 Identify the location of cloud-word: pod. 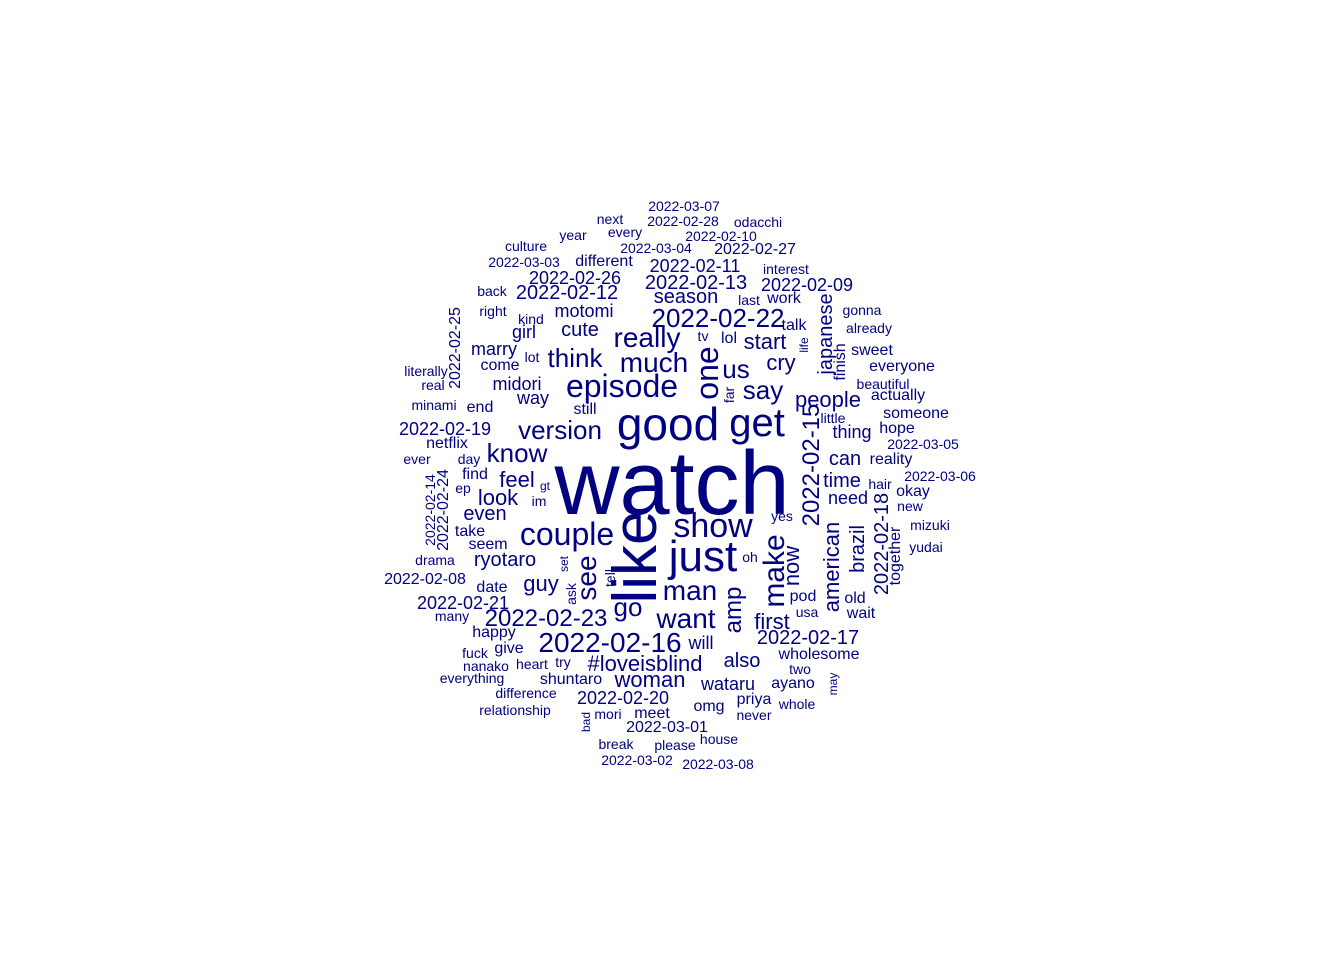
(803, 596).